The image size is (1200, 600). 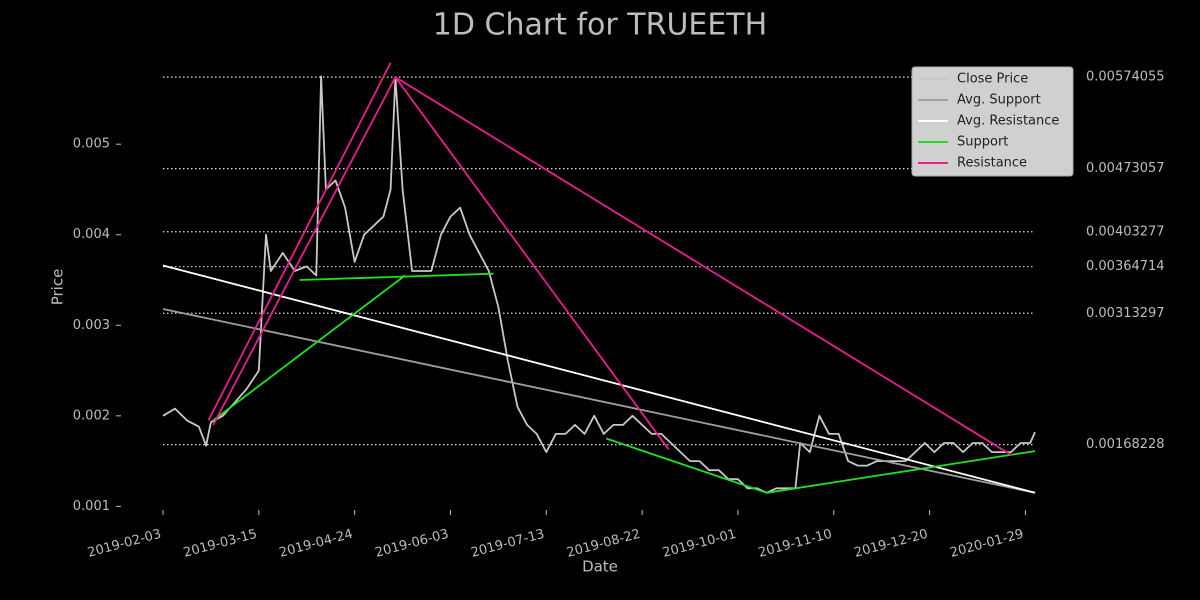 I want to click on legend-label: Avg. Resistance, so click(x=1008, y=121).